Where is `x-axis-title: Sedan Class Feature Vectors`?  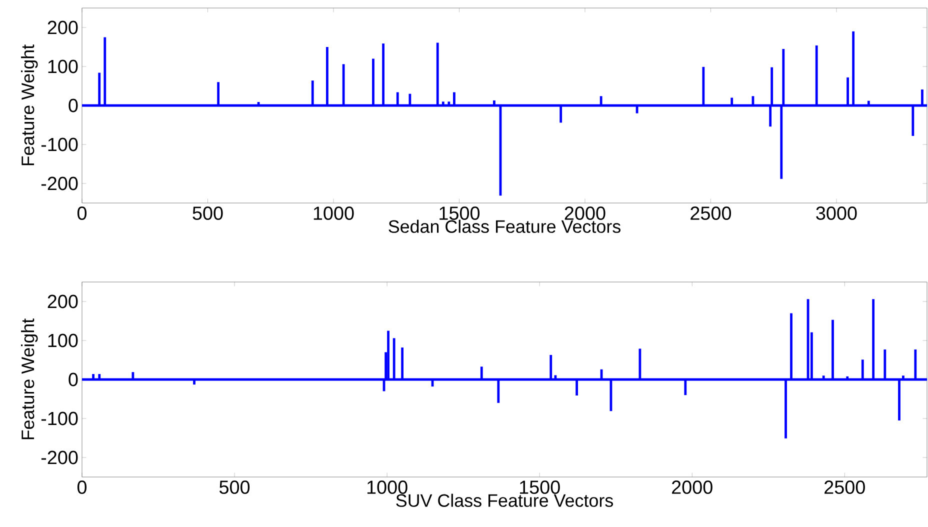
x-axis-title: Sedan Class Feature Vectors is located at coordinates (504, 226).